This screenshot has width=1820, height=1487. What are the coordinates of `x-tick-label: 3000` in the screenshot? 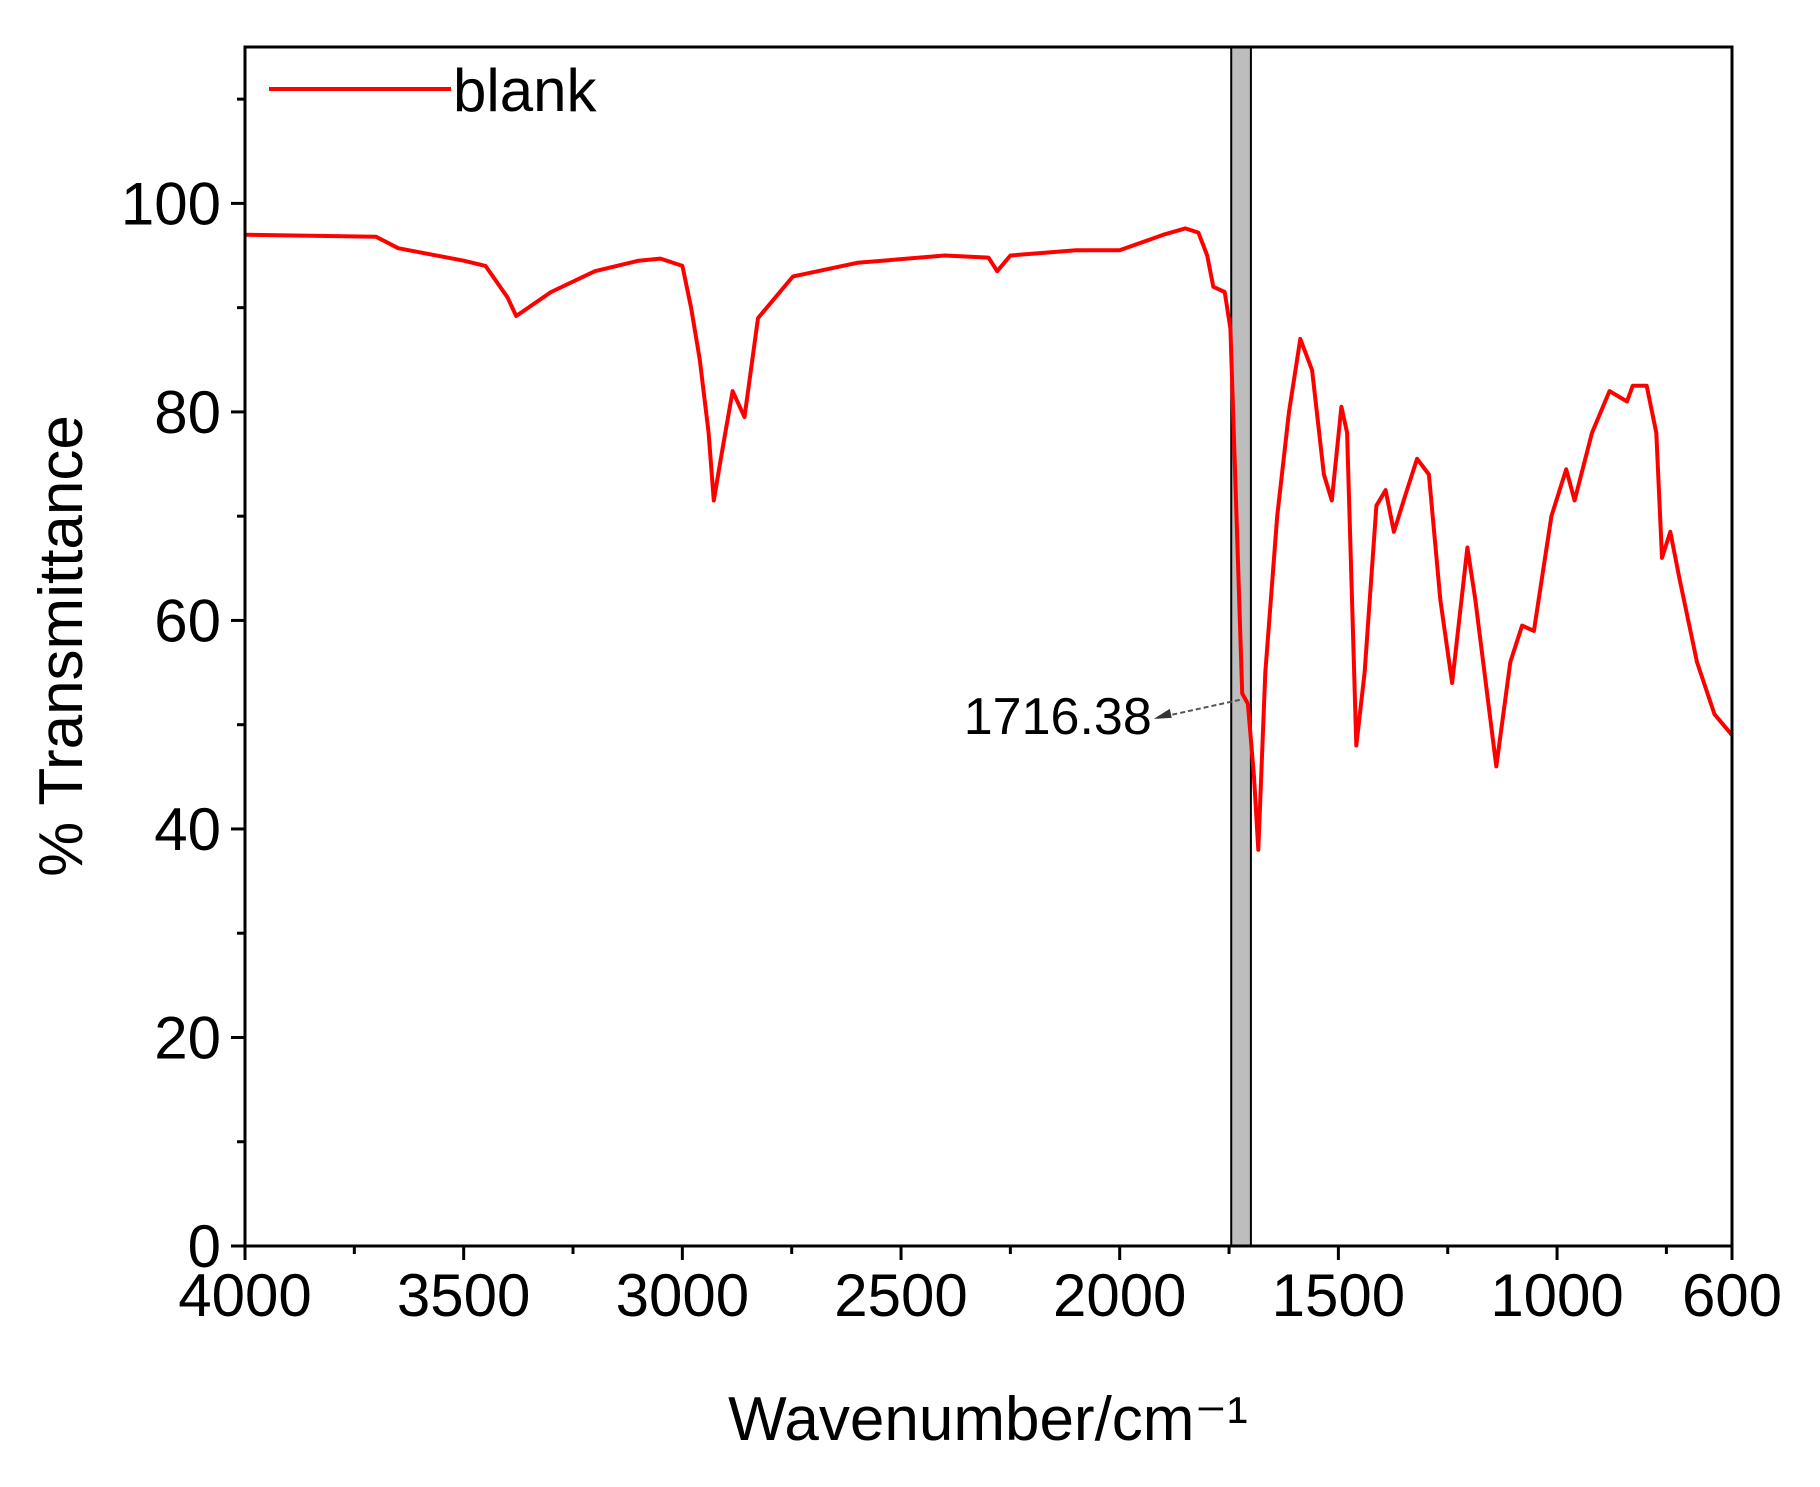 It's located at (682, 1295).